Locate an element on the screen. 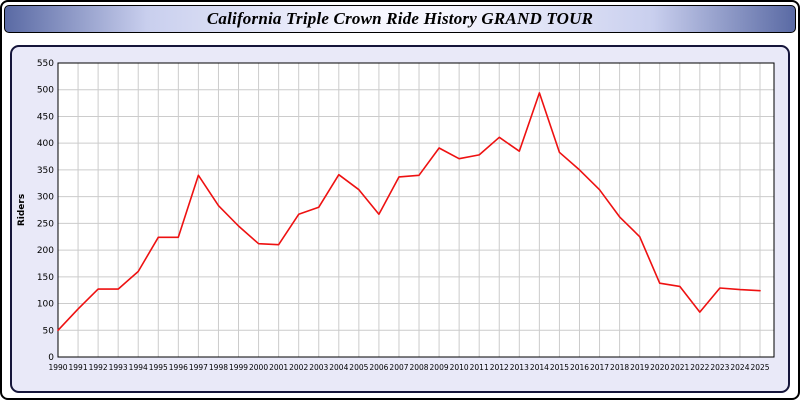  svg-text: 2004 is located at coordinates (338, 367).